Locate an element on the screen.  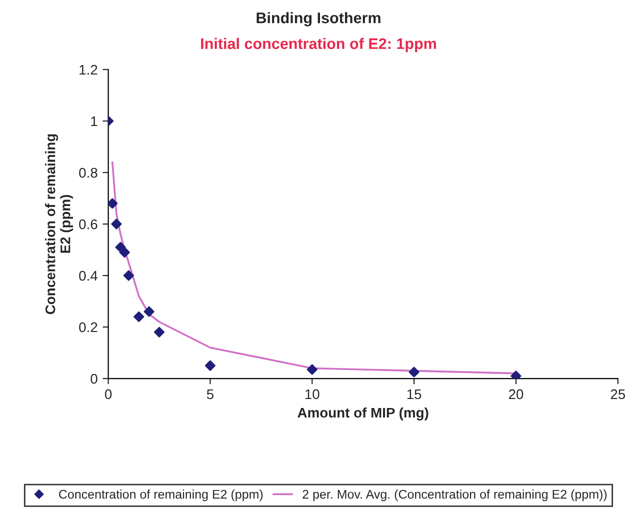
chart-title: Binding Isotherm is located at coordinates (318, 19).